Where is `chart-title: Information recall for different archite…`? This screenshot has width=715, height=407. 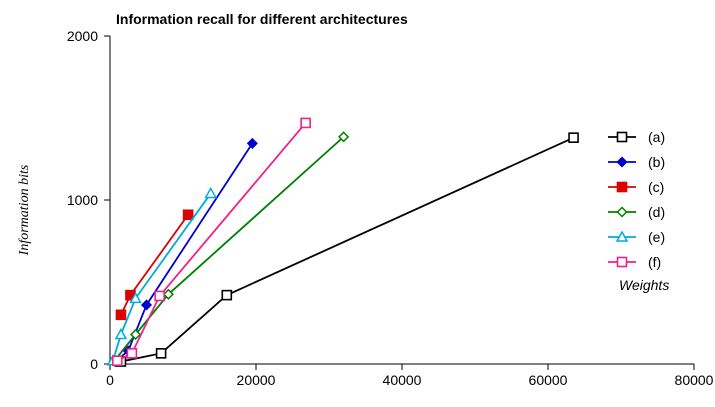 chart-title: Information recall for different archite… is located at coordinates (262, 19).